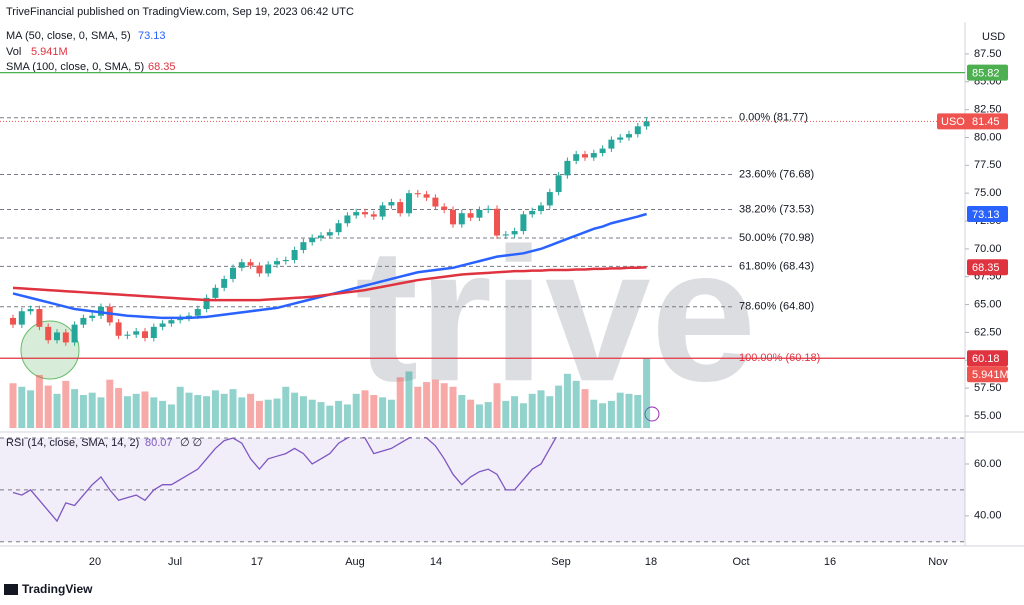  Describe the element at coordinates (988, 165) in the screenshot. I see `y-tick-label: 77.50` at that location.